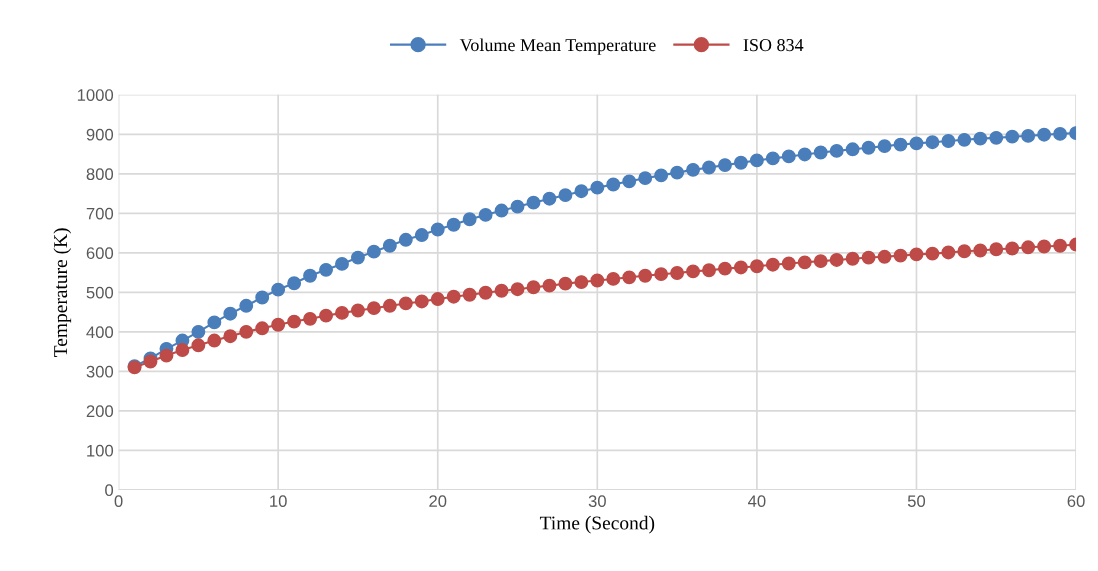 Image resolution: width=1098 pixels, height=571 pixels. What do you see at coordinates (1076, 501) in the screenshot?
I see `x-tick-label: 60` at bounding box center [1076, 501].